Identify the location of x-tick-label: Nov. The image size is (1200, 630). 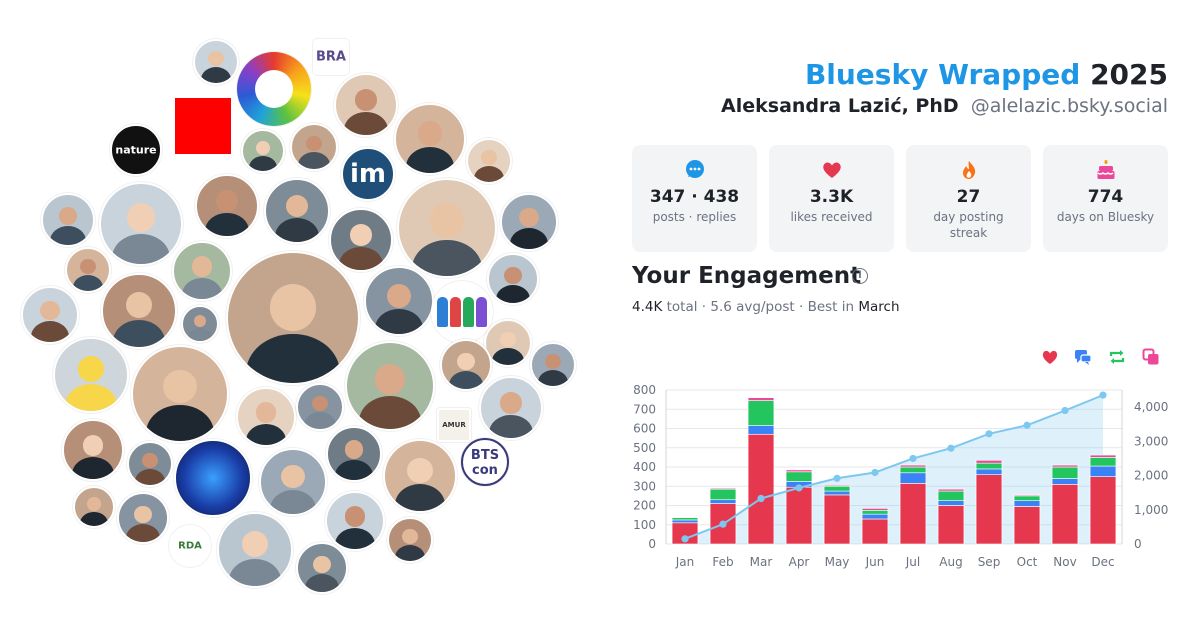
(1064, 562).